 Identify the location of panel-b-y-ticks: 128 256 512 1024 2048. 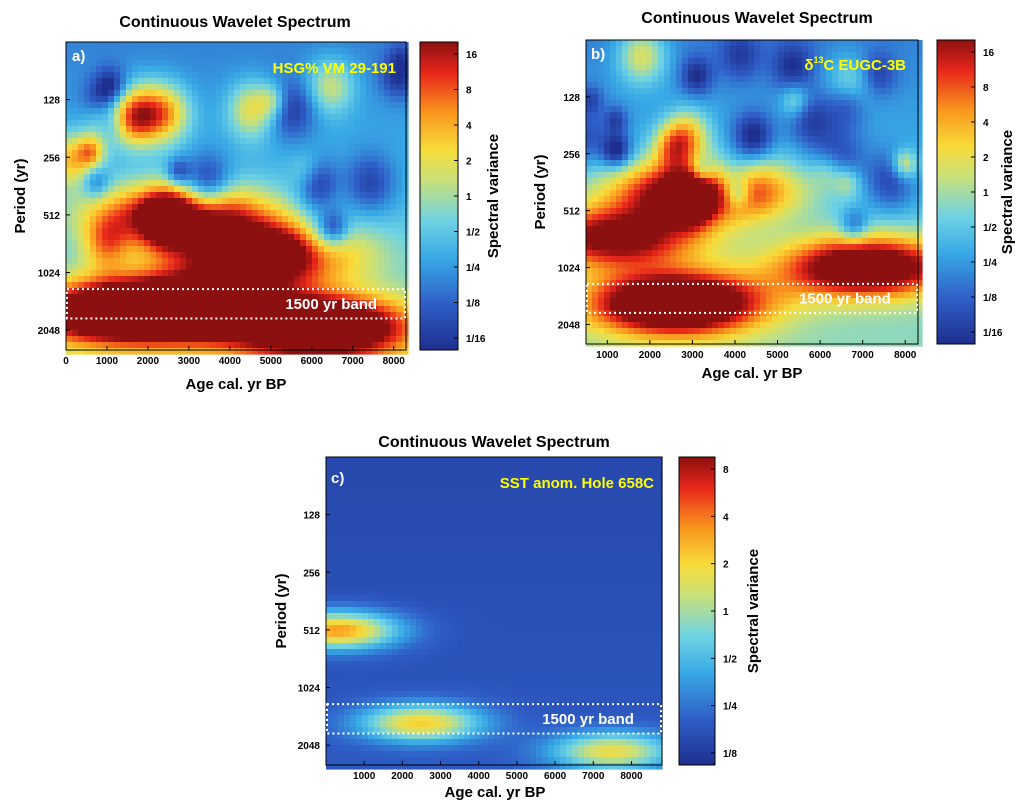
(574, 212).